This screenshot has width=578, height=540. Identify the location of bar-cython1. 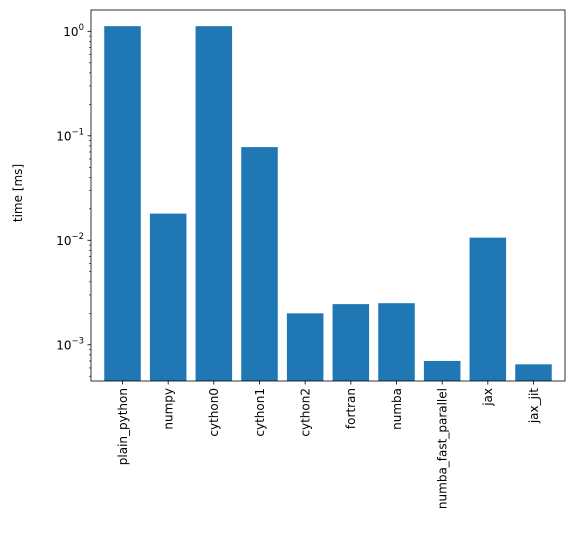
(259, 264).